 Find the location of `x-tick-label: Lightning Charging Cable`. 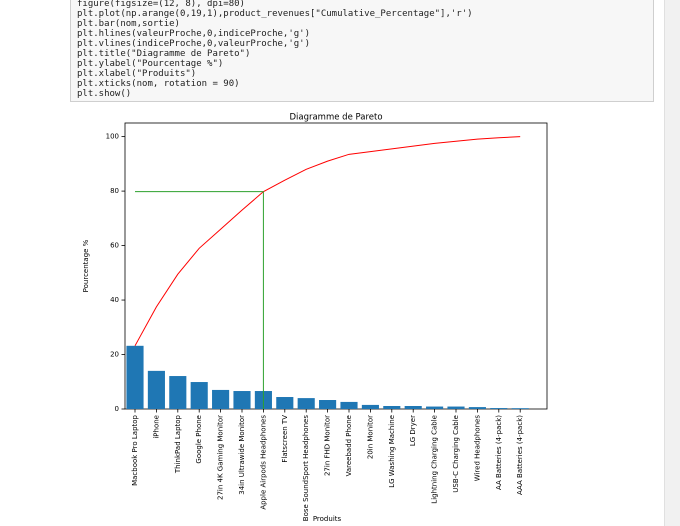

x-tick-label: Lightning Charging Cable is located at coordinates (435, 459).